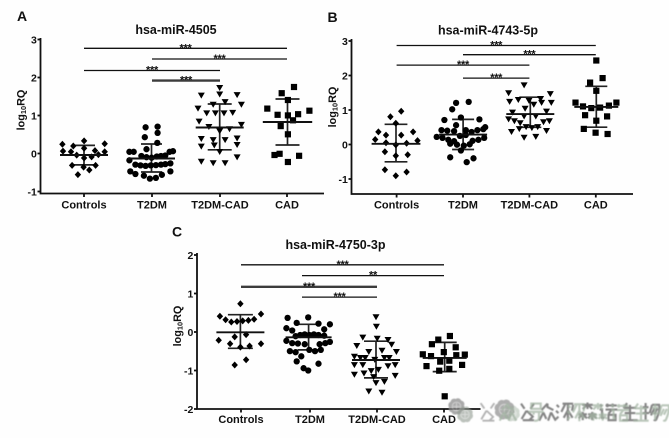 The height and width of the screenshot is (443, 669). What do you see at coordinates (335, 245) in the screenshot?
I see `svg-text: hsa-miR-4750-3p` at bounding box center [335, 245].